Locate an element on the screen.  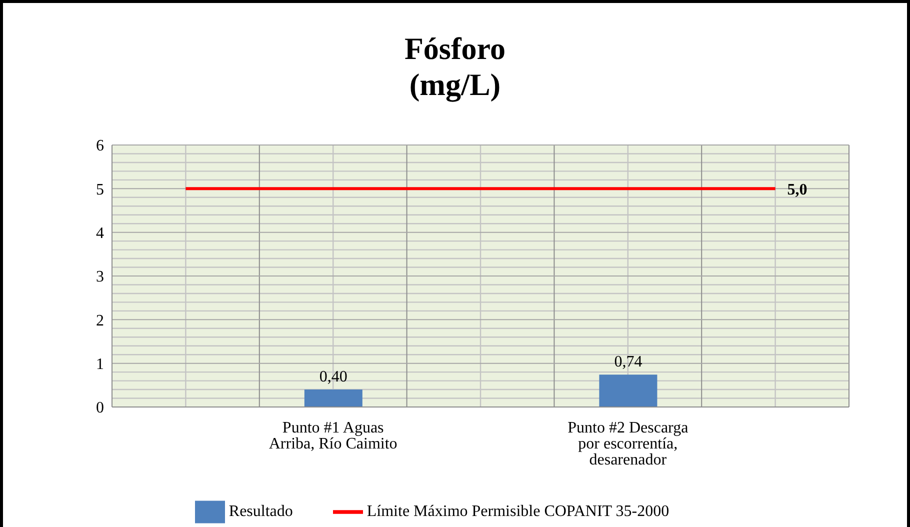
data-label: 0,40 is located at coordinates (333, 377).